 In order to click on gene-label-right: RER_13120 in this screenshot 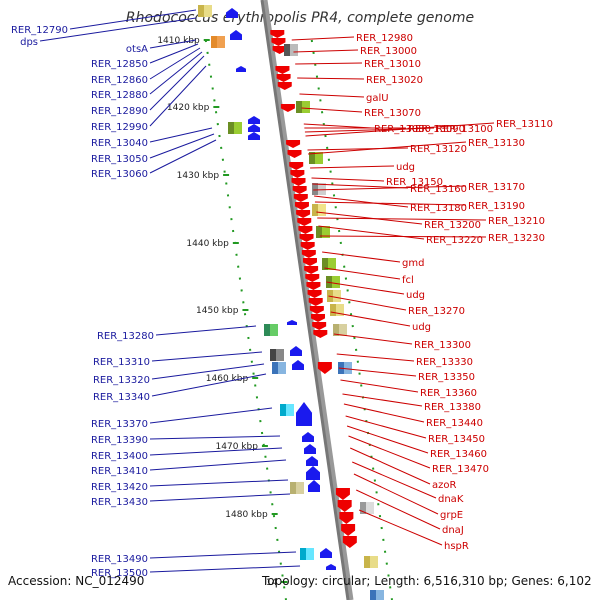, I will do `click(438, 149)`.